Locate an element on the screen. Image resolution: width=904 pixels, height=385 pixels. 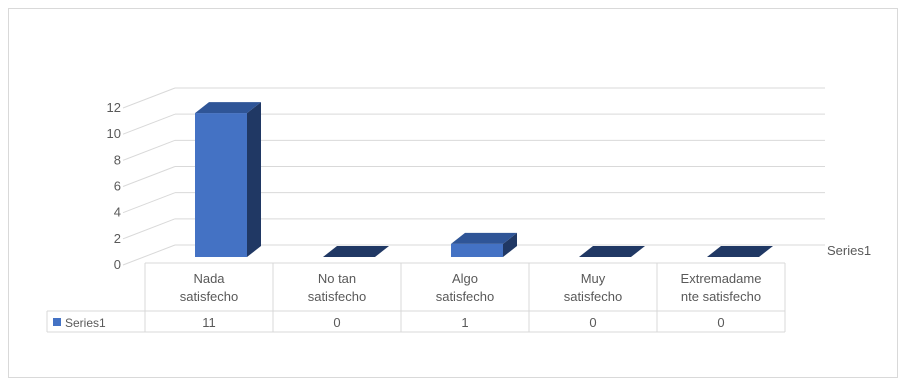
y-tick-label: 8 is located at coordinates (117, 159).